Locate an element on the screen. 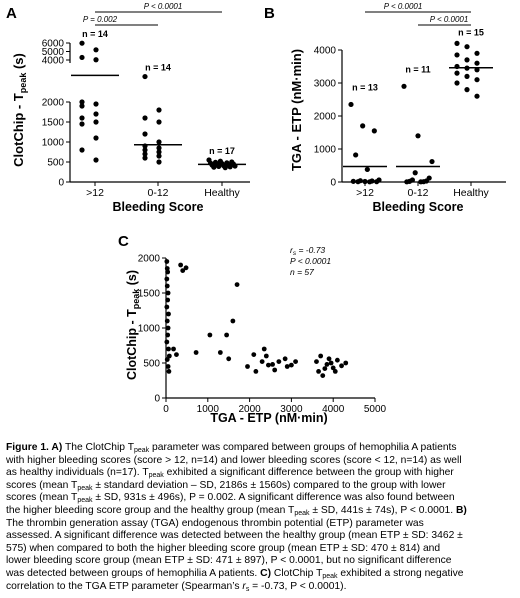 This screenshot has height=598, width=520. panel-a-letter: A is located at coordinates (11, 13).